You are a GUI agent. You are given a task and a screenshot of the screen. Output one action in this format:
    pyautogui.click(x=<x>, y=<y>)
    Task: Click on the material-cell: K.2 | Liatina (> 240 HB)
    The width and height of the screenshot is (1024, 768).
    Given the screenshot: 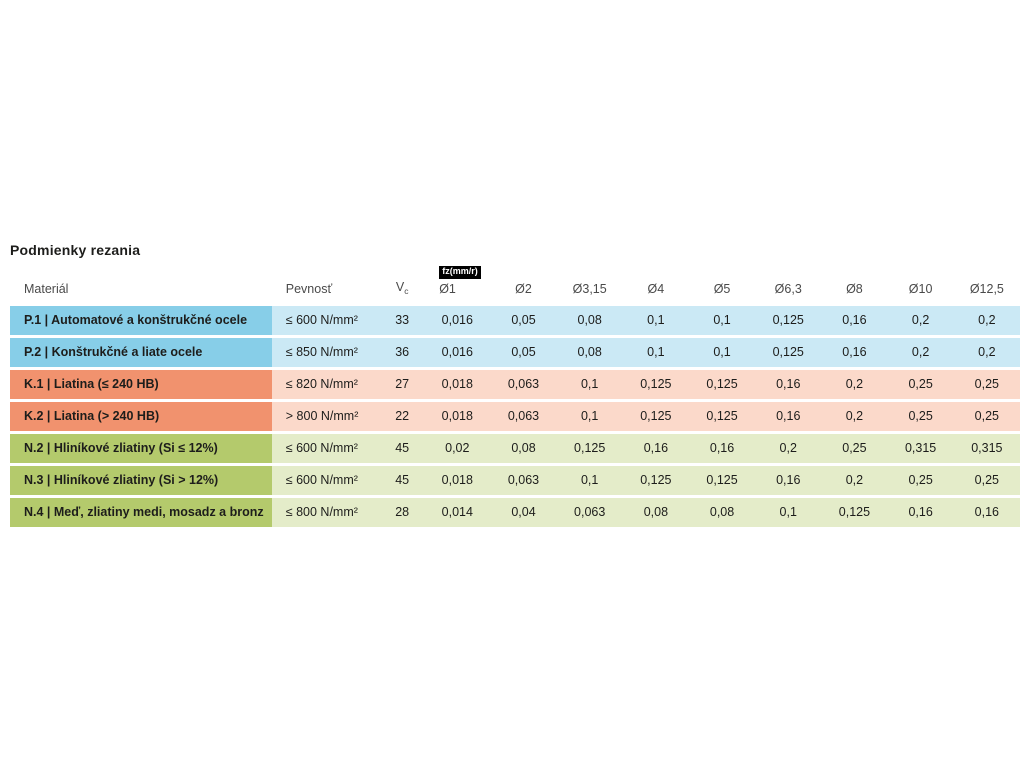 What is the action you would take?
    pyautogui.click(x=141, y=416)
    